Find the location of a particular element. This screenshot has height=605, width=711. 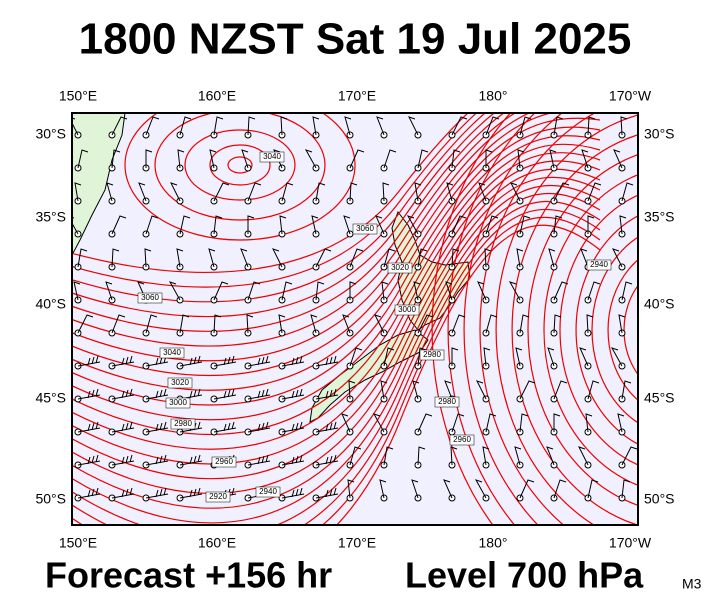

lat-label: 50°S is located at coordinates (50, 499).